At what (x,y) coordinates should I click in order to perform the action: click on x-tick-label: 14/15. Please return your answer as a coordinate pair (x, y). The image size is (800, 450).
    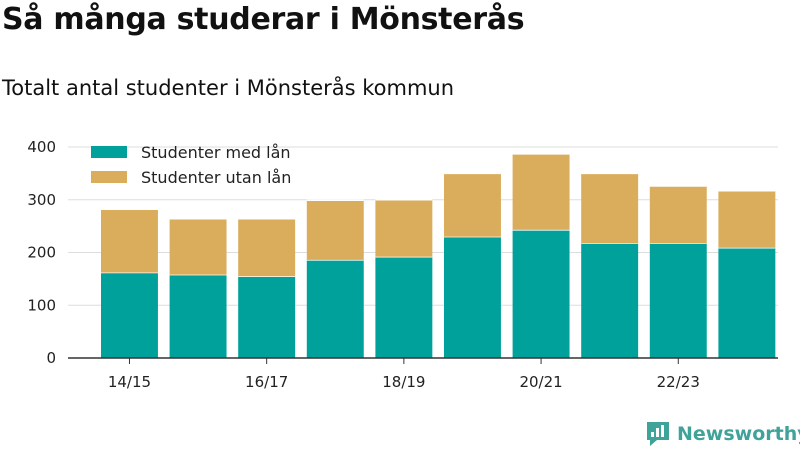
    Looking at the image, I should click on (129, 382).